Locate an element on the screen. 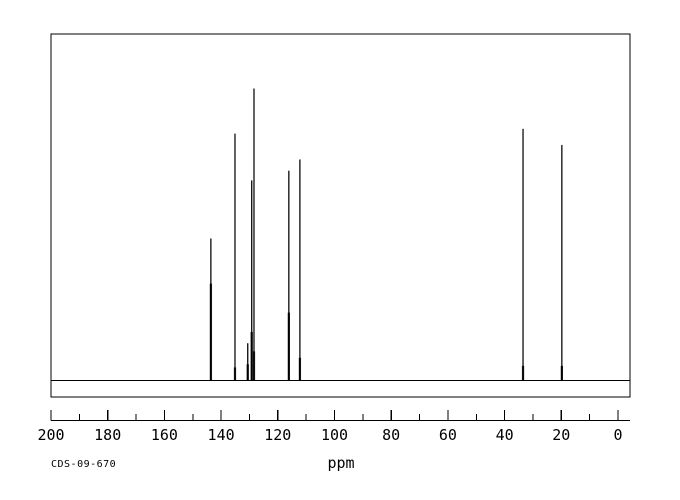 The height and width of the screenshot is (500, 680). x-axis-tick-label: 160 is located at coordinates (164, 435).